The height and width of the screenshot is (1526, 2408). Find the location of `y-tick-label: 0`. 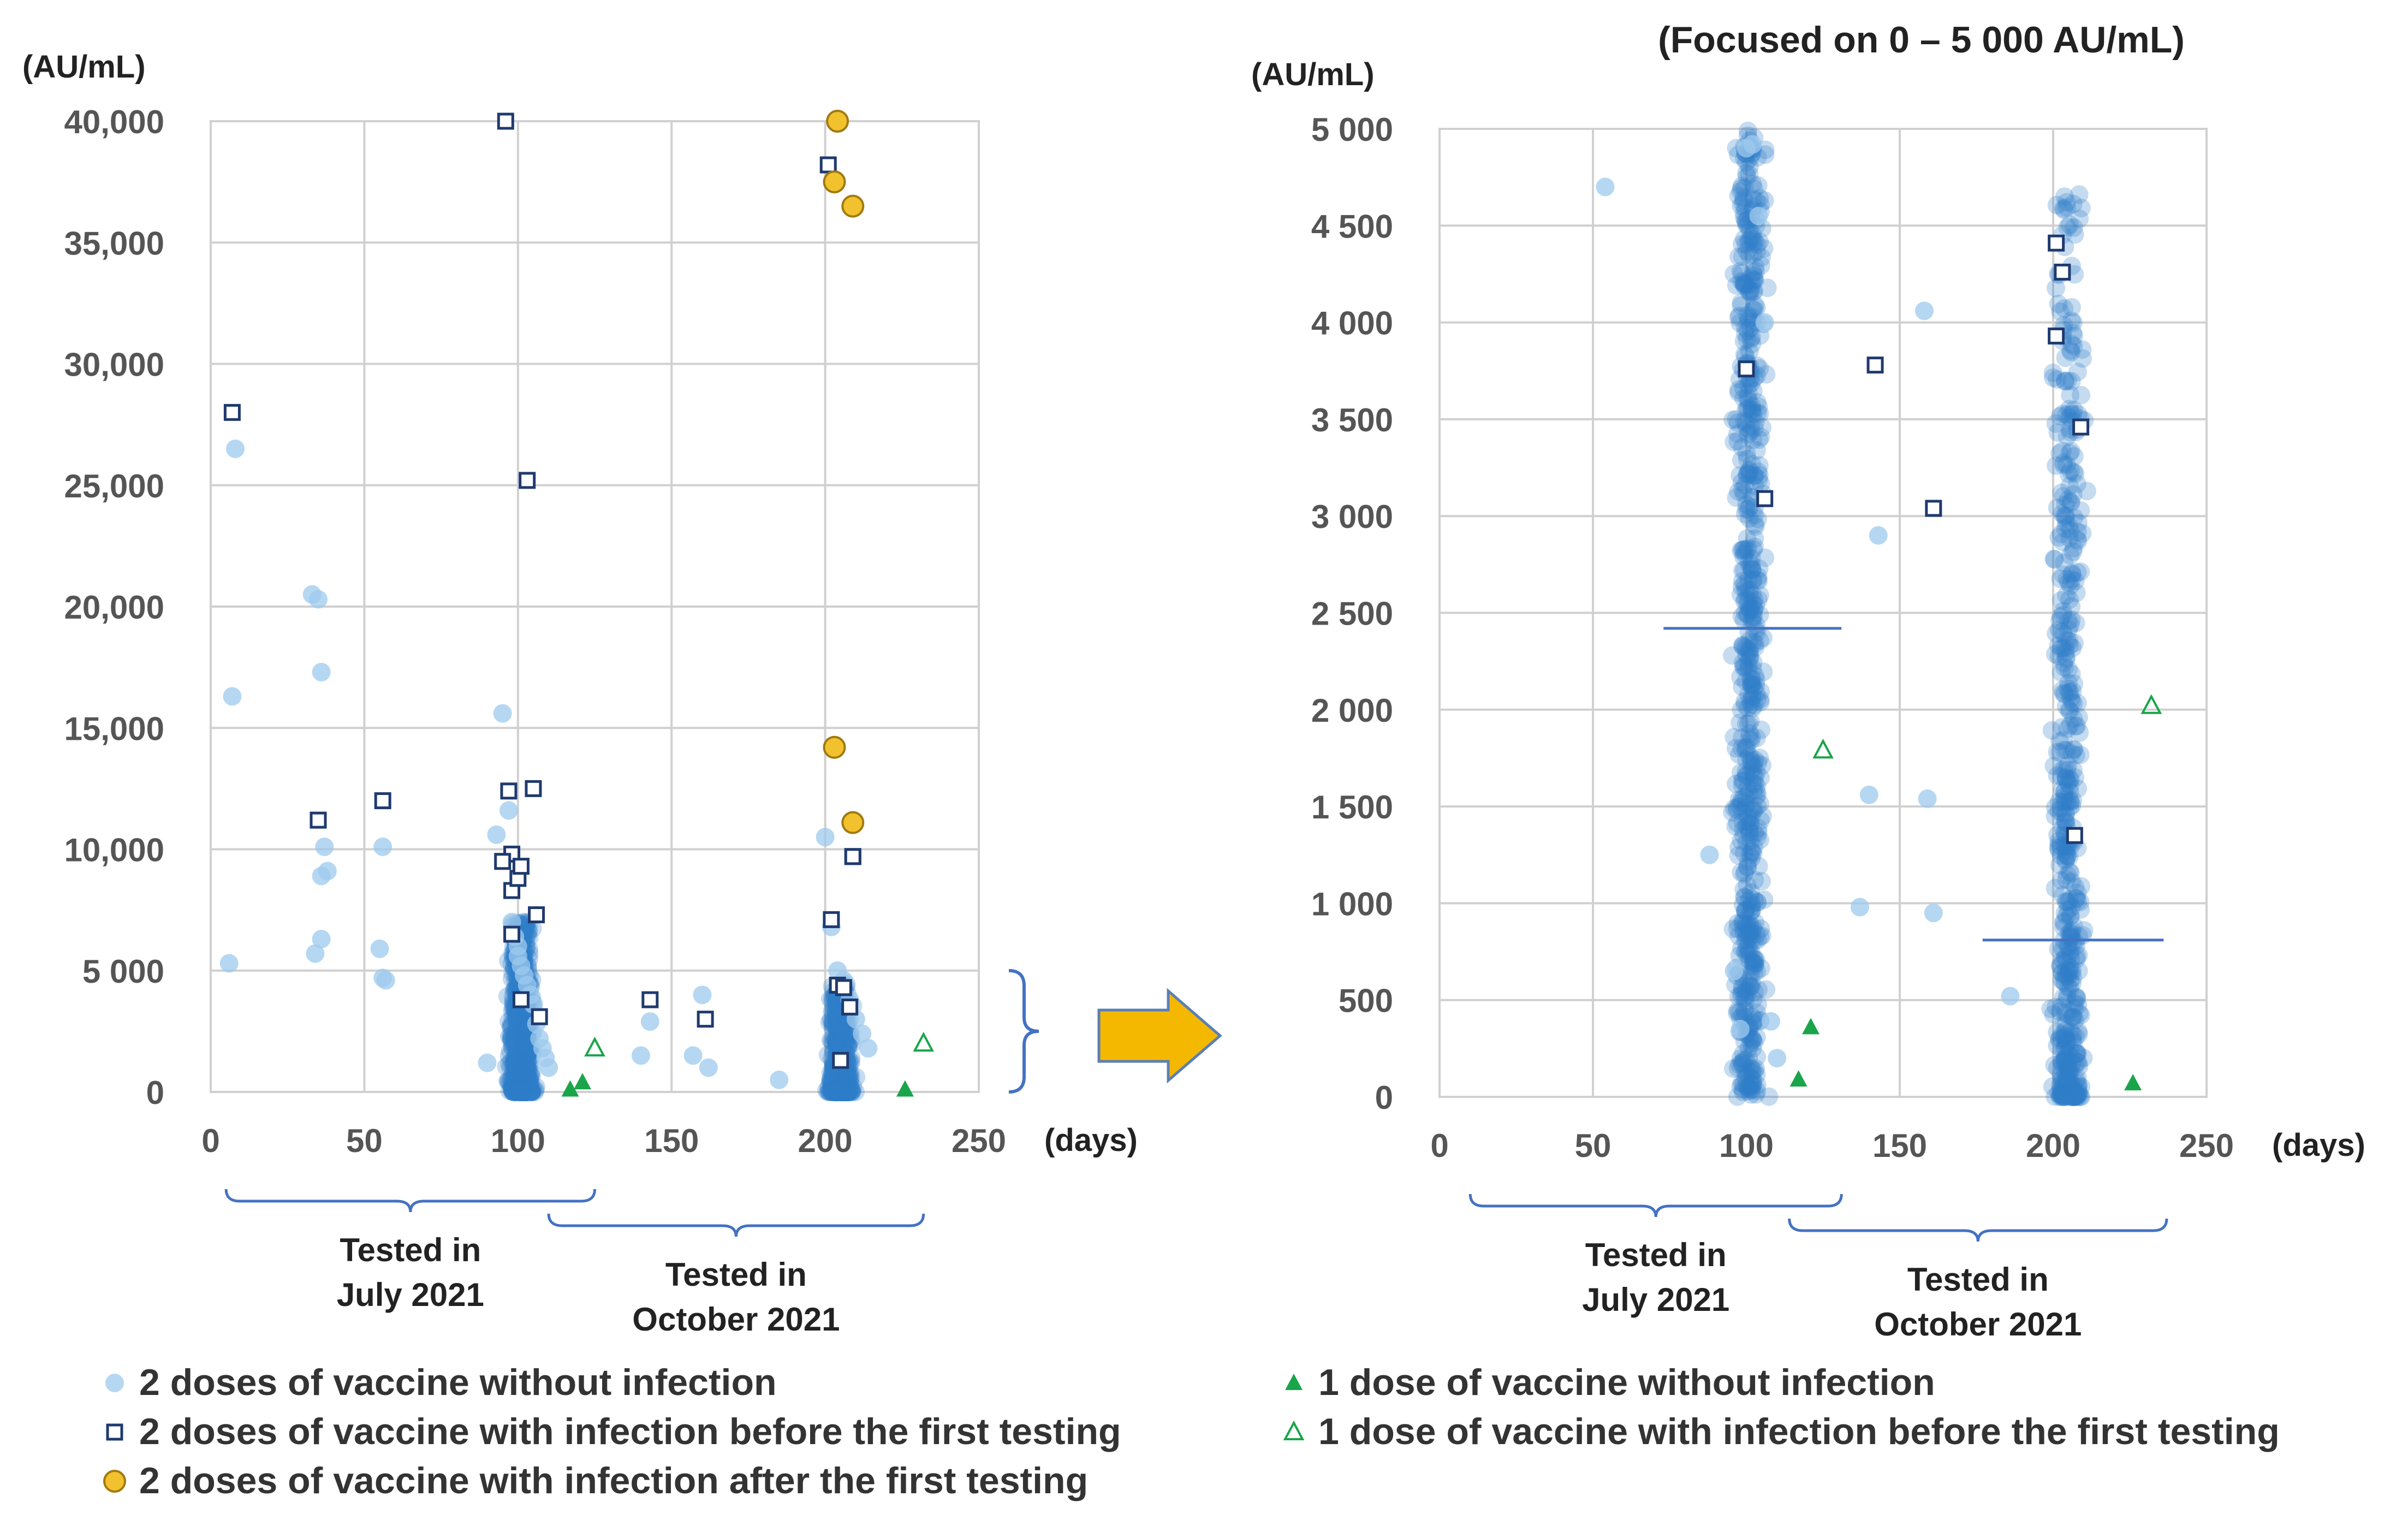

y-tick-label: 0 is located at coordinates (155, 1093).